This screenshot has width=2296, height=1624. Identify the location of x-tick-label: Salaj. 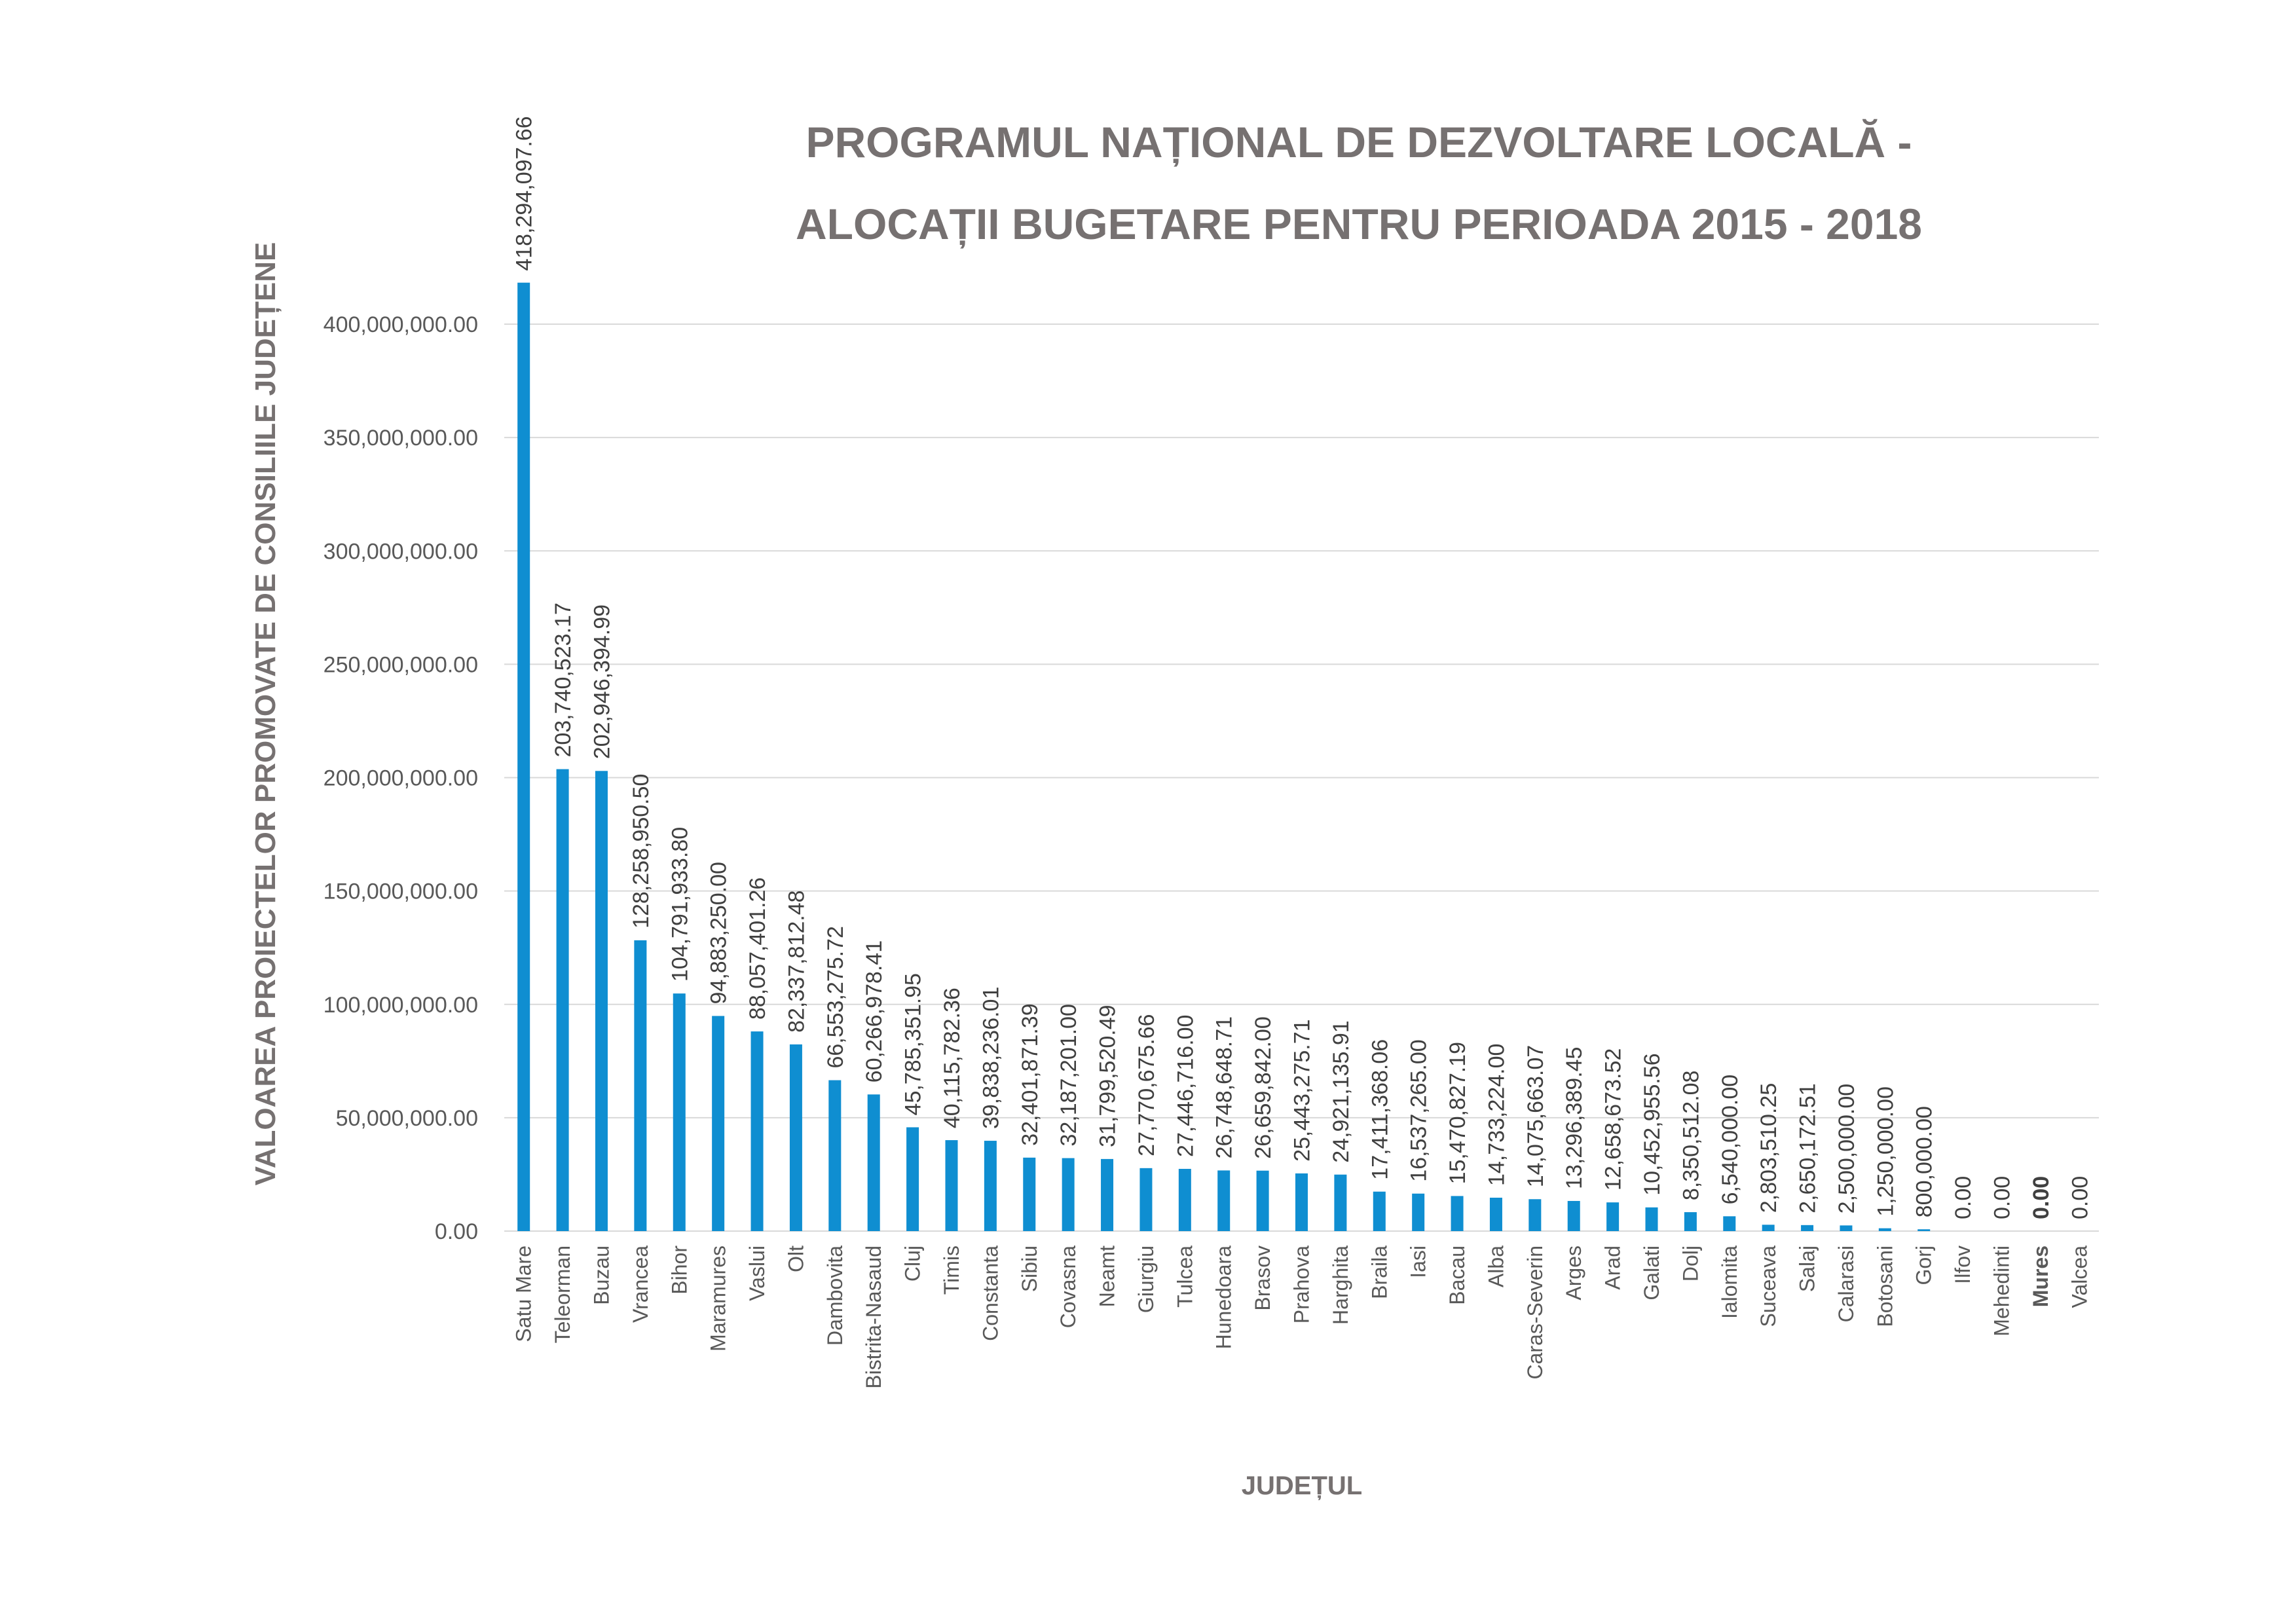
(1808, 1269).